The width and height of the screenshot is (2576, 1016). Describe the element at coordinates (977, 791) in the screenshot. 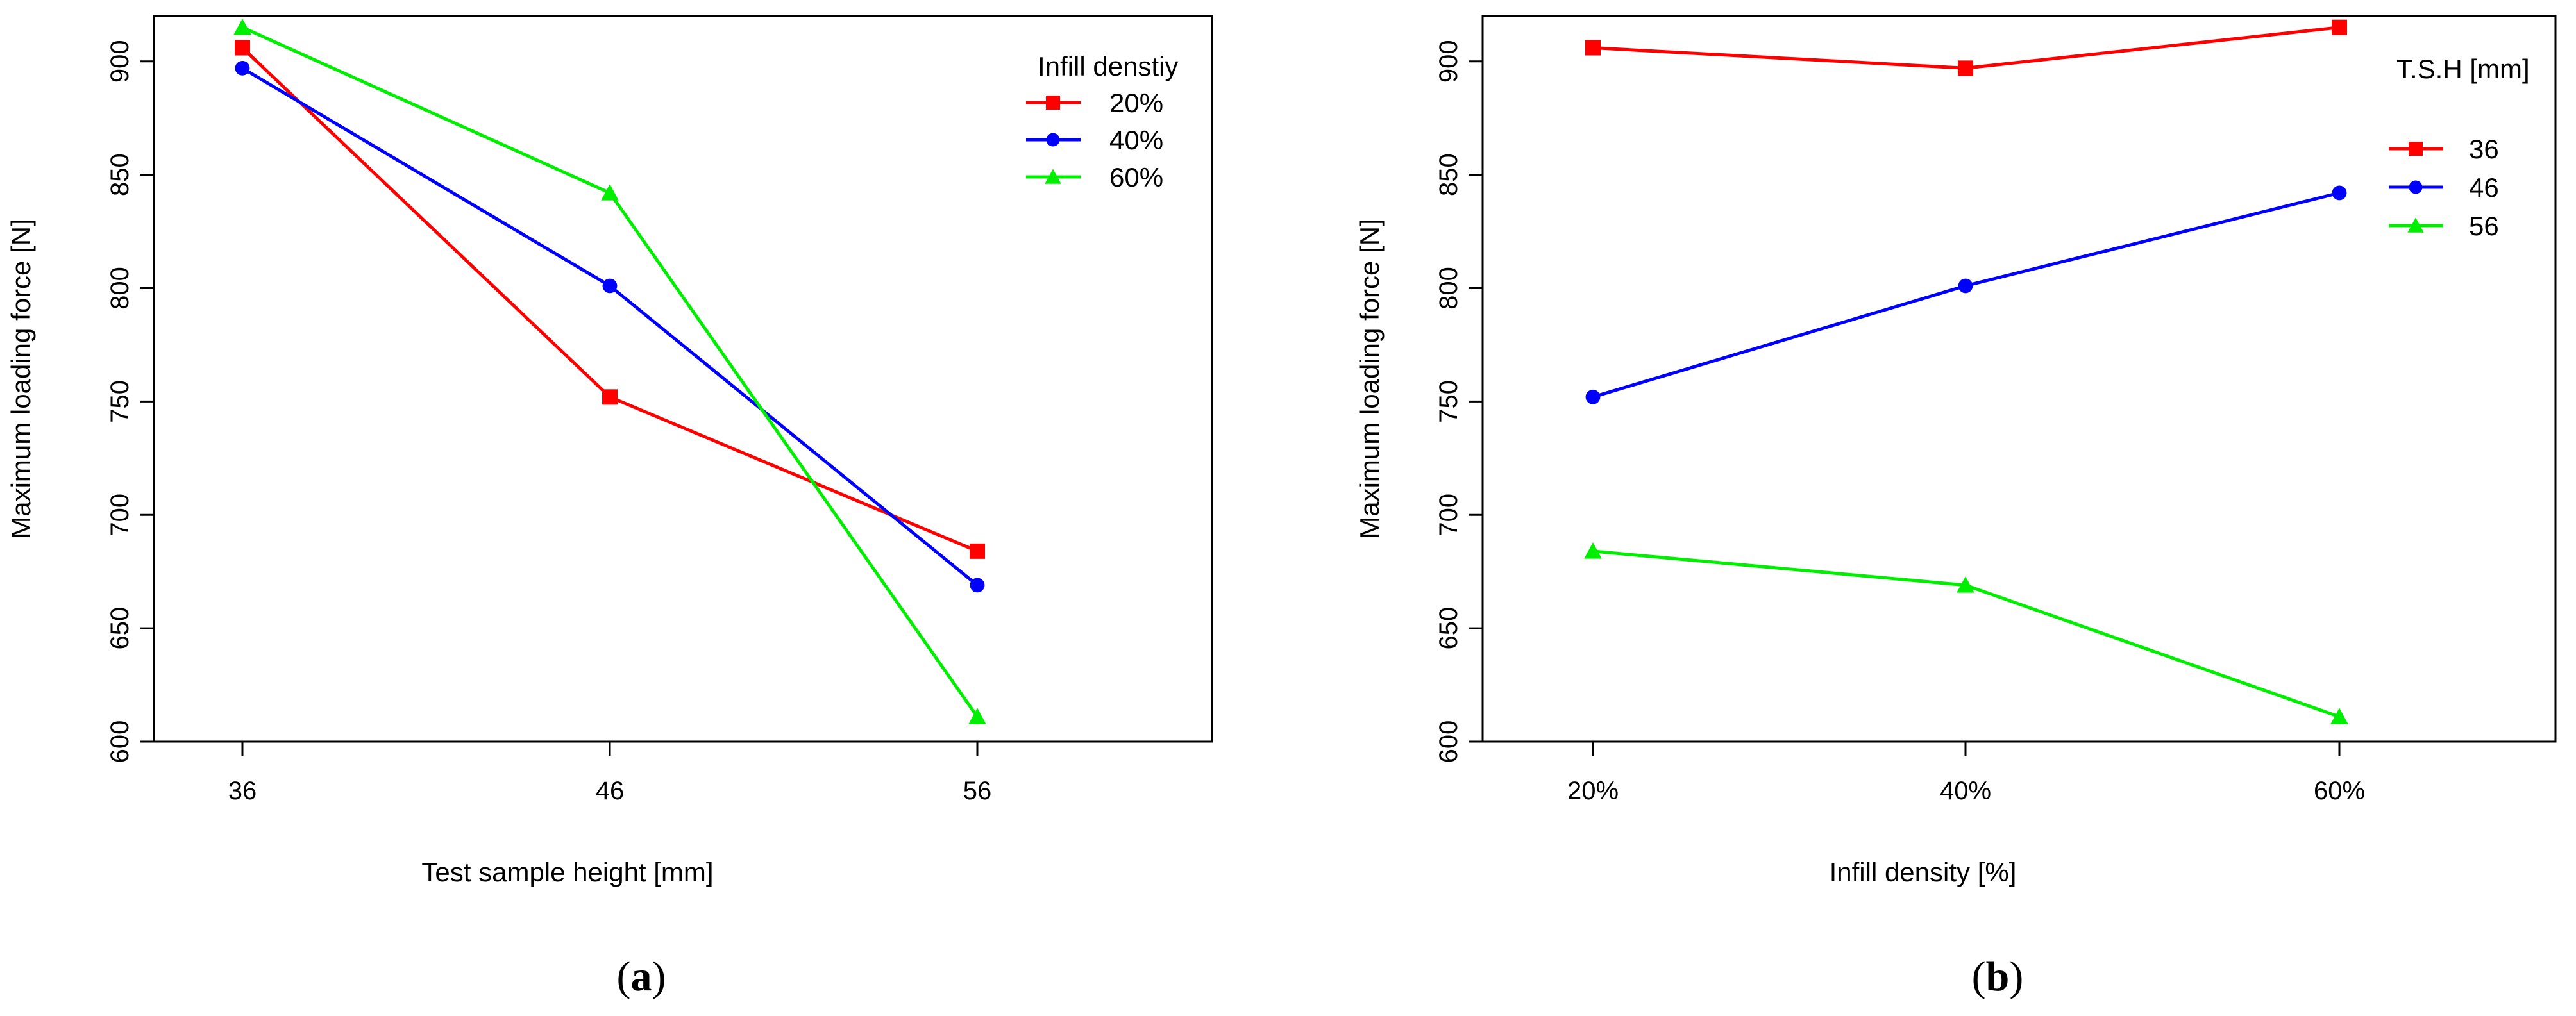

I see `x-tick-label: 56` at that location.